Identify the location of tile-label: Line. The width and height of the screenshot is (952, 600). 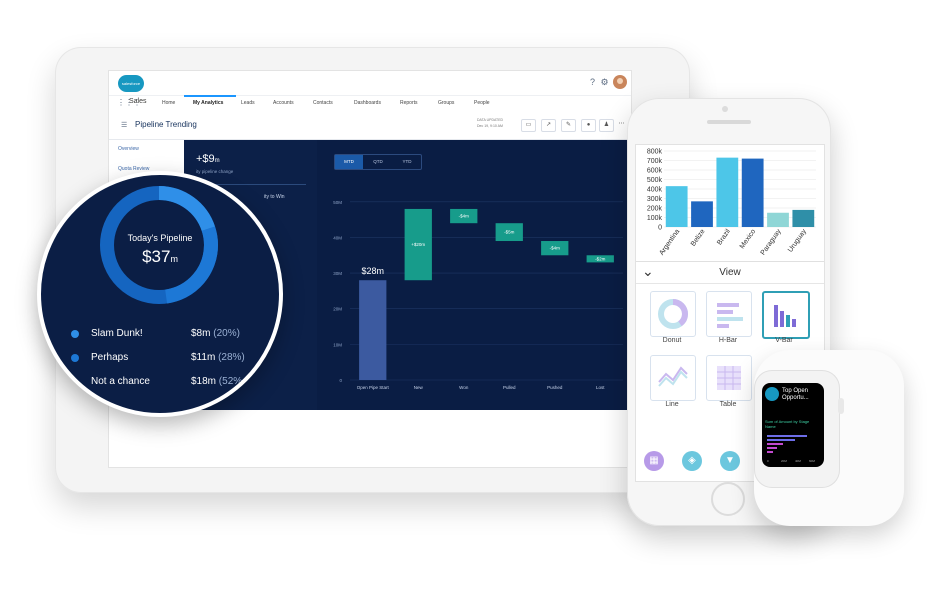
(672, 404).